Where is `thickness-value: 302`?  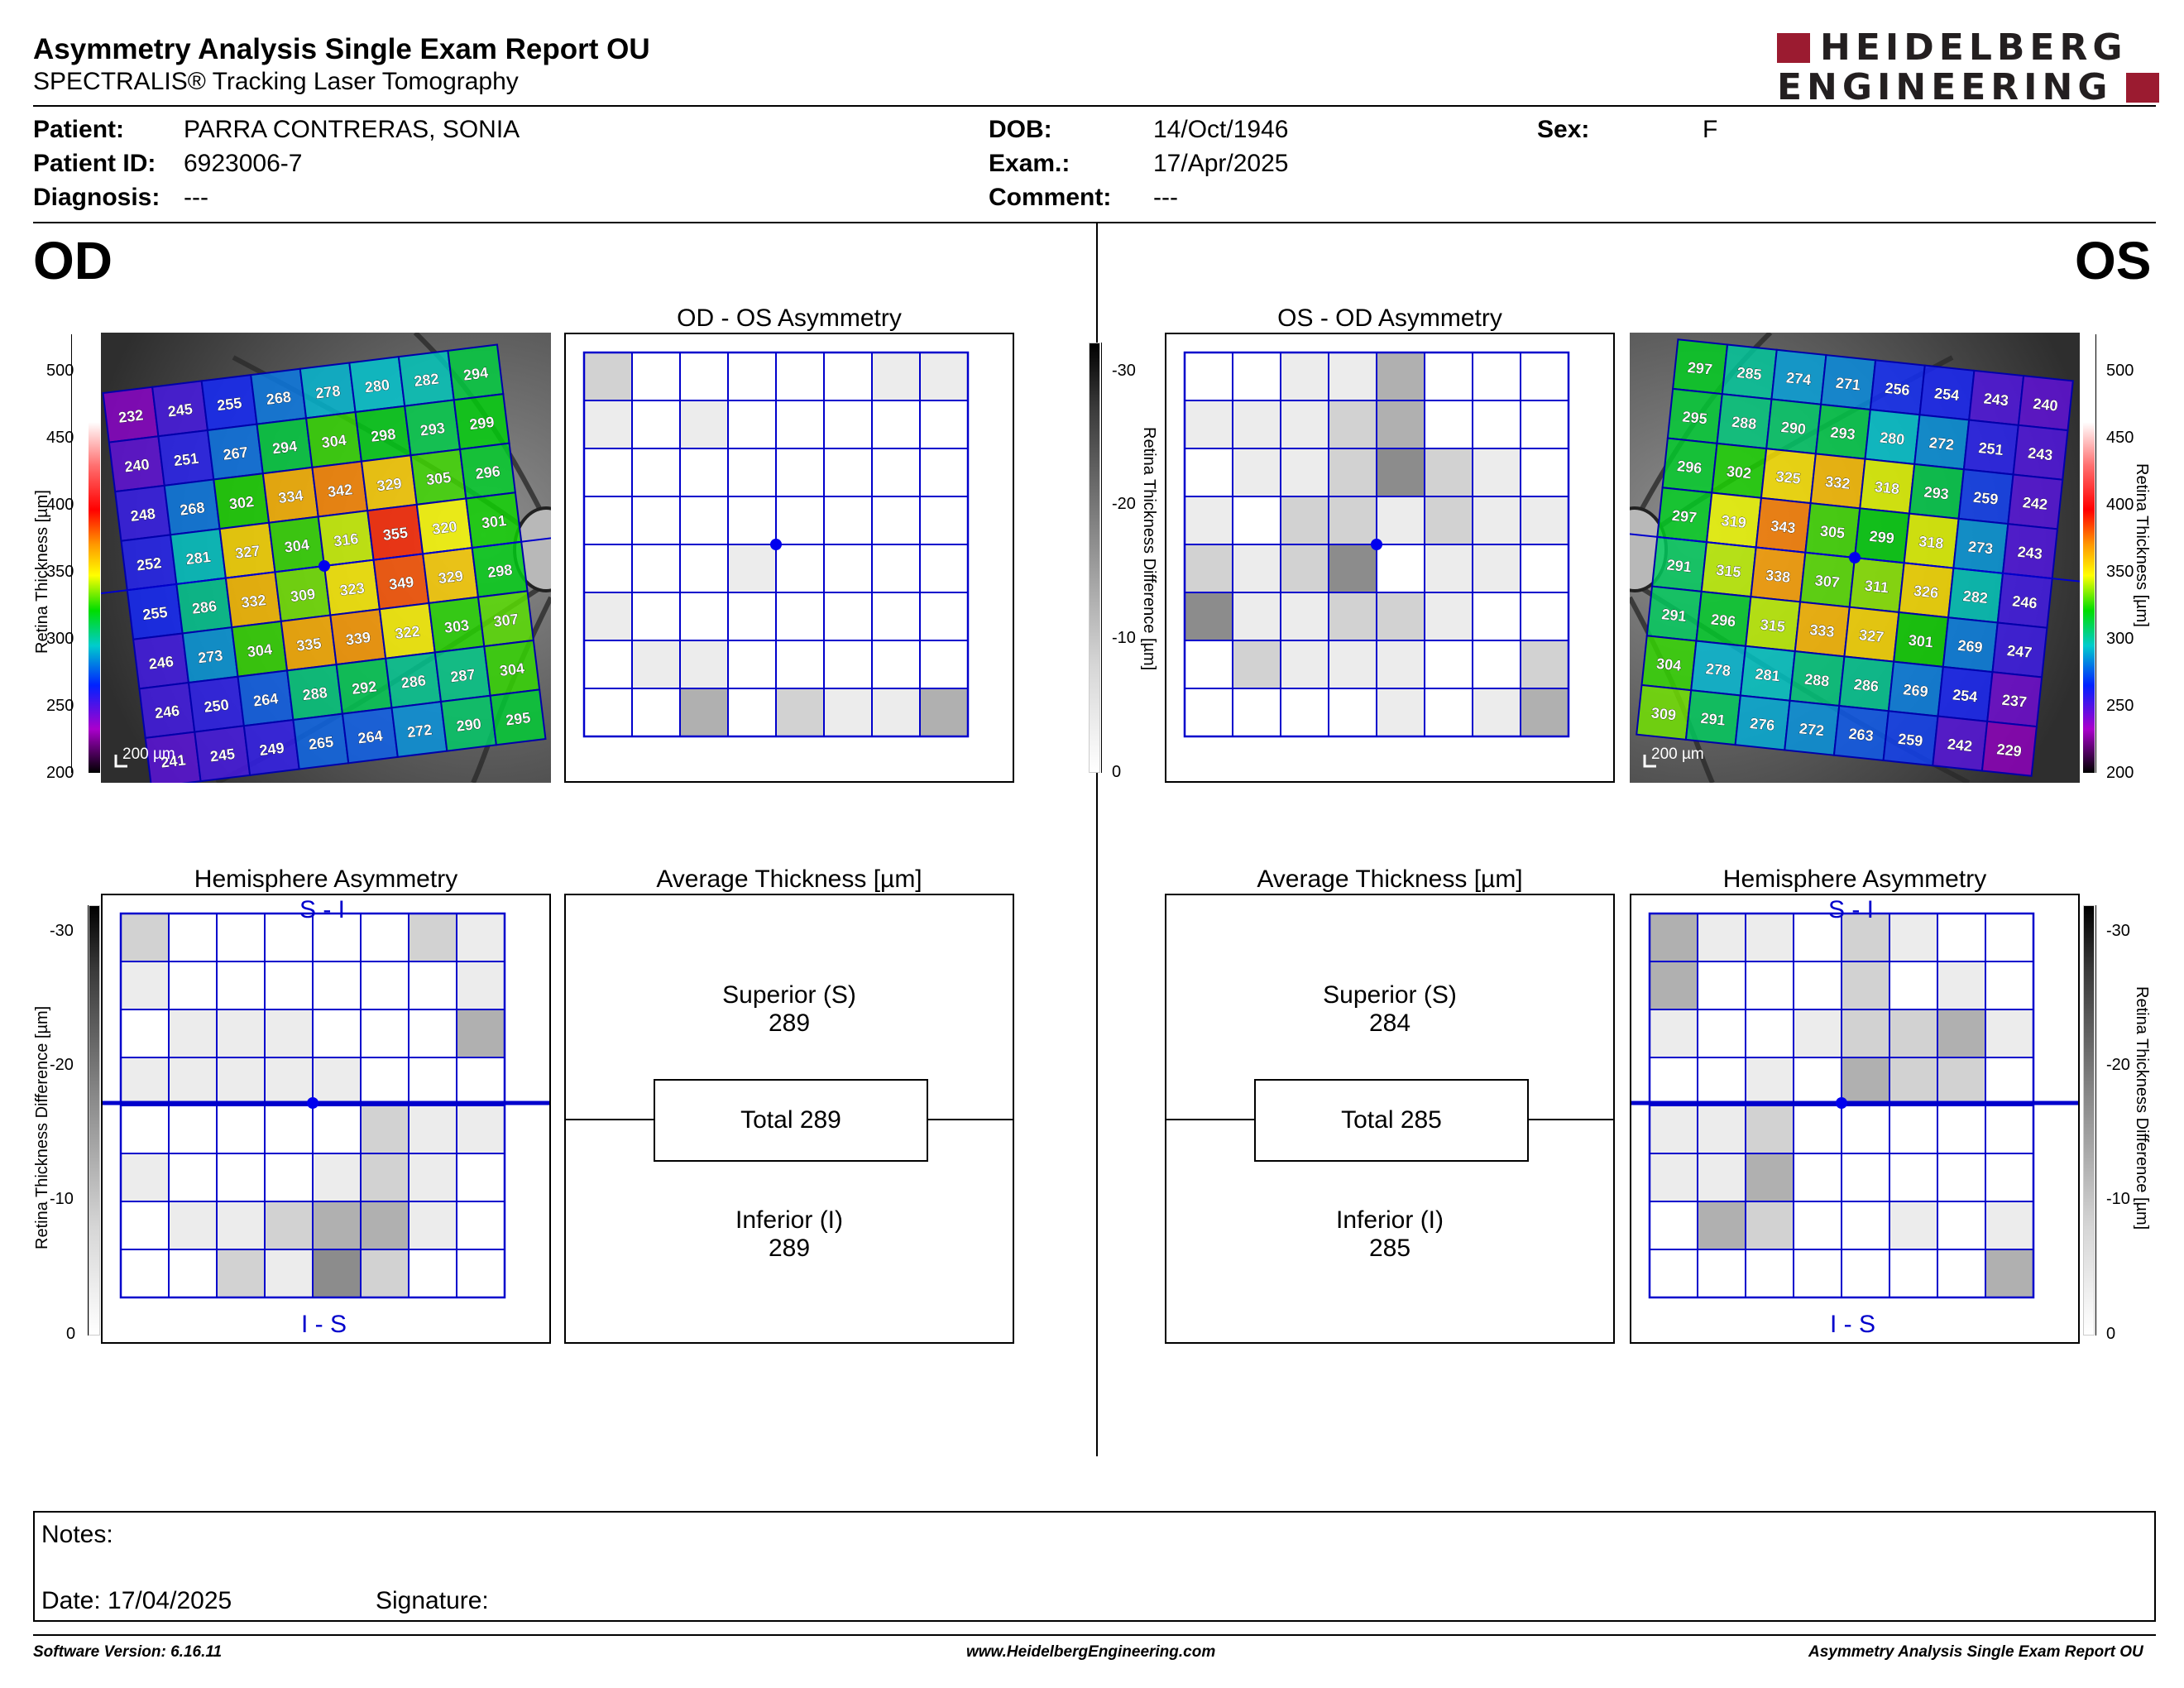 thickness-value: 302 is located at coordinates (241, 503).